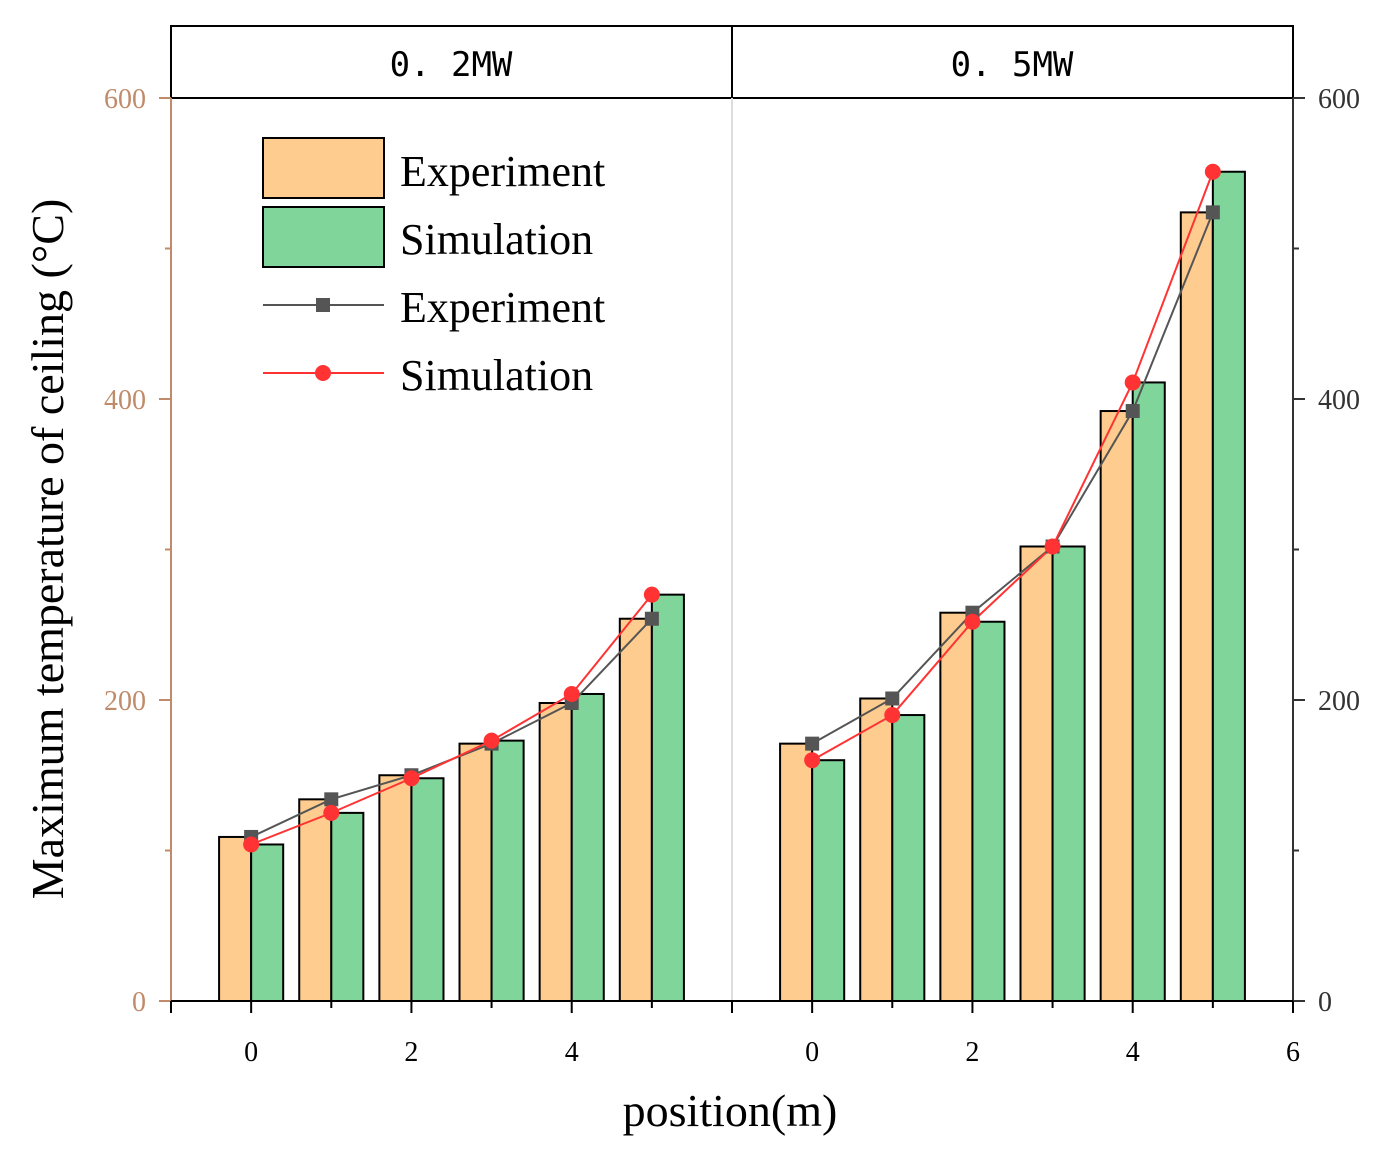 This screenshot has width=1390, height=1168. Describe the element at coordinates (323, 237) in the screenshot. I see `legend-swatch-simulation-bar` at that location.